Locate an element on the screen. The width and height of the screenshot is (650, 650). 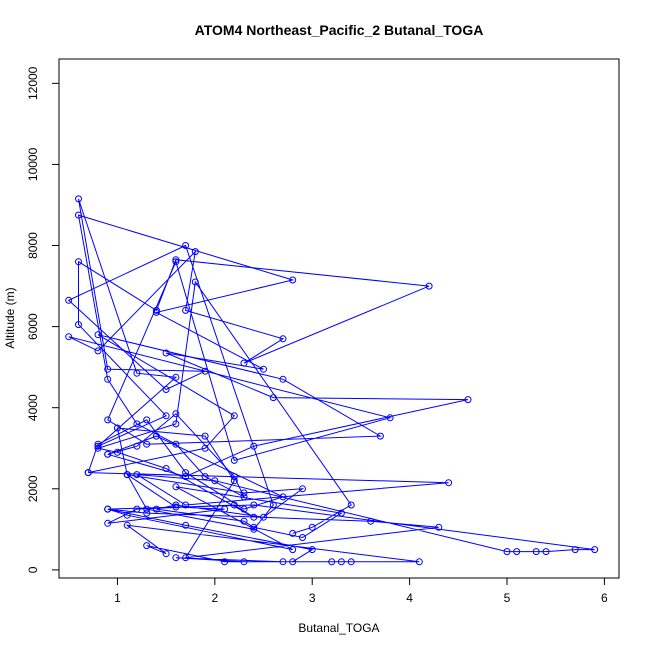
x-tick-label: 2 is located at coordinates (214, 598).